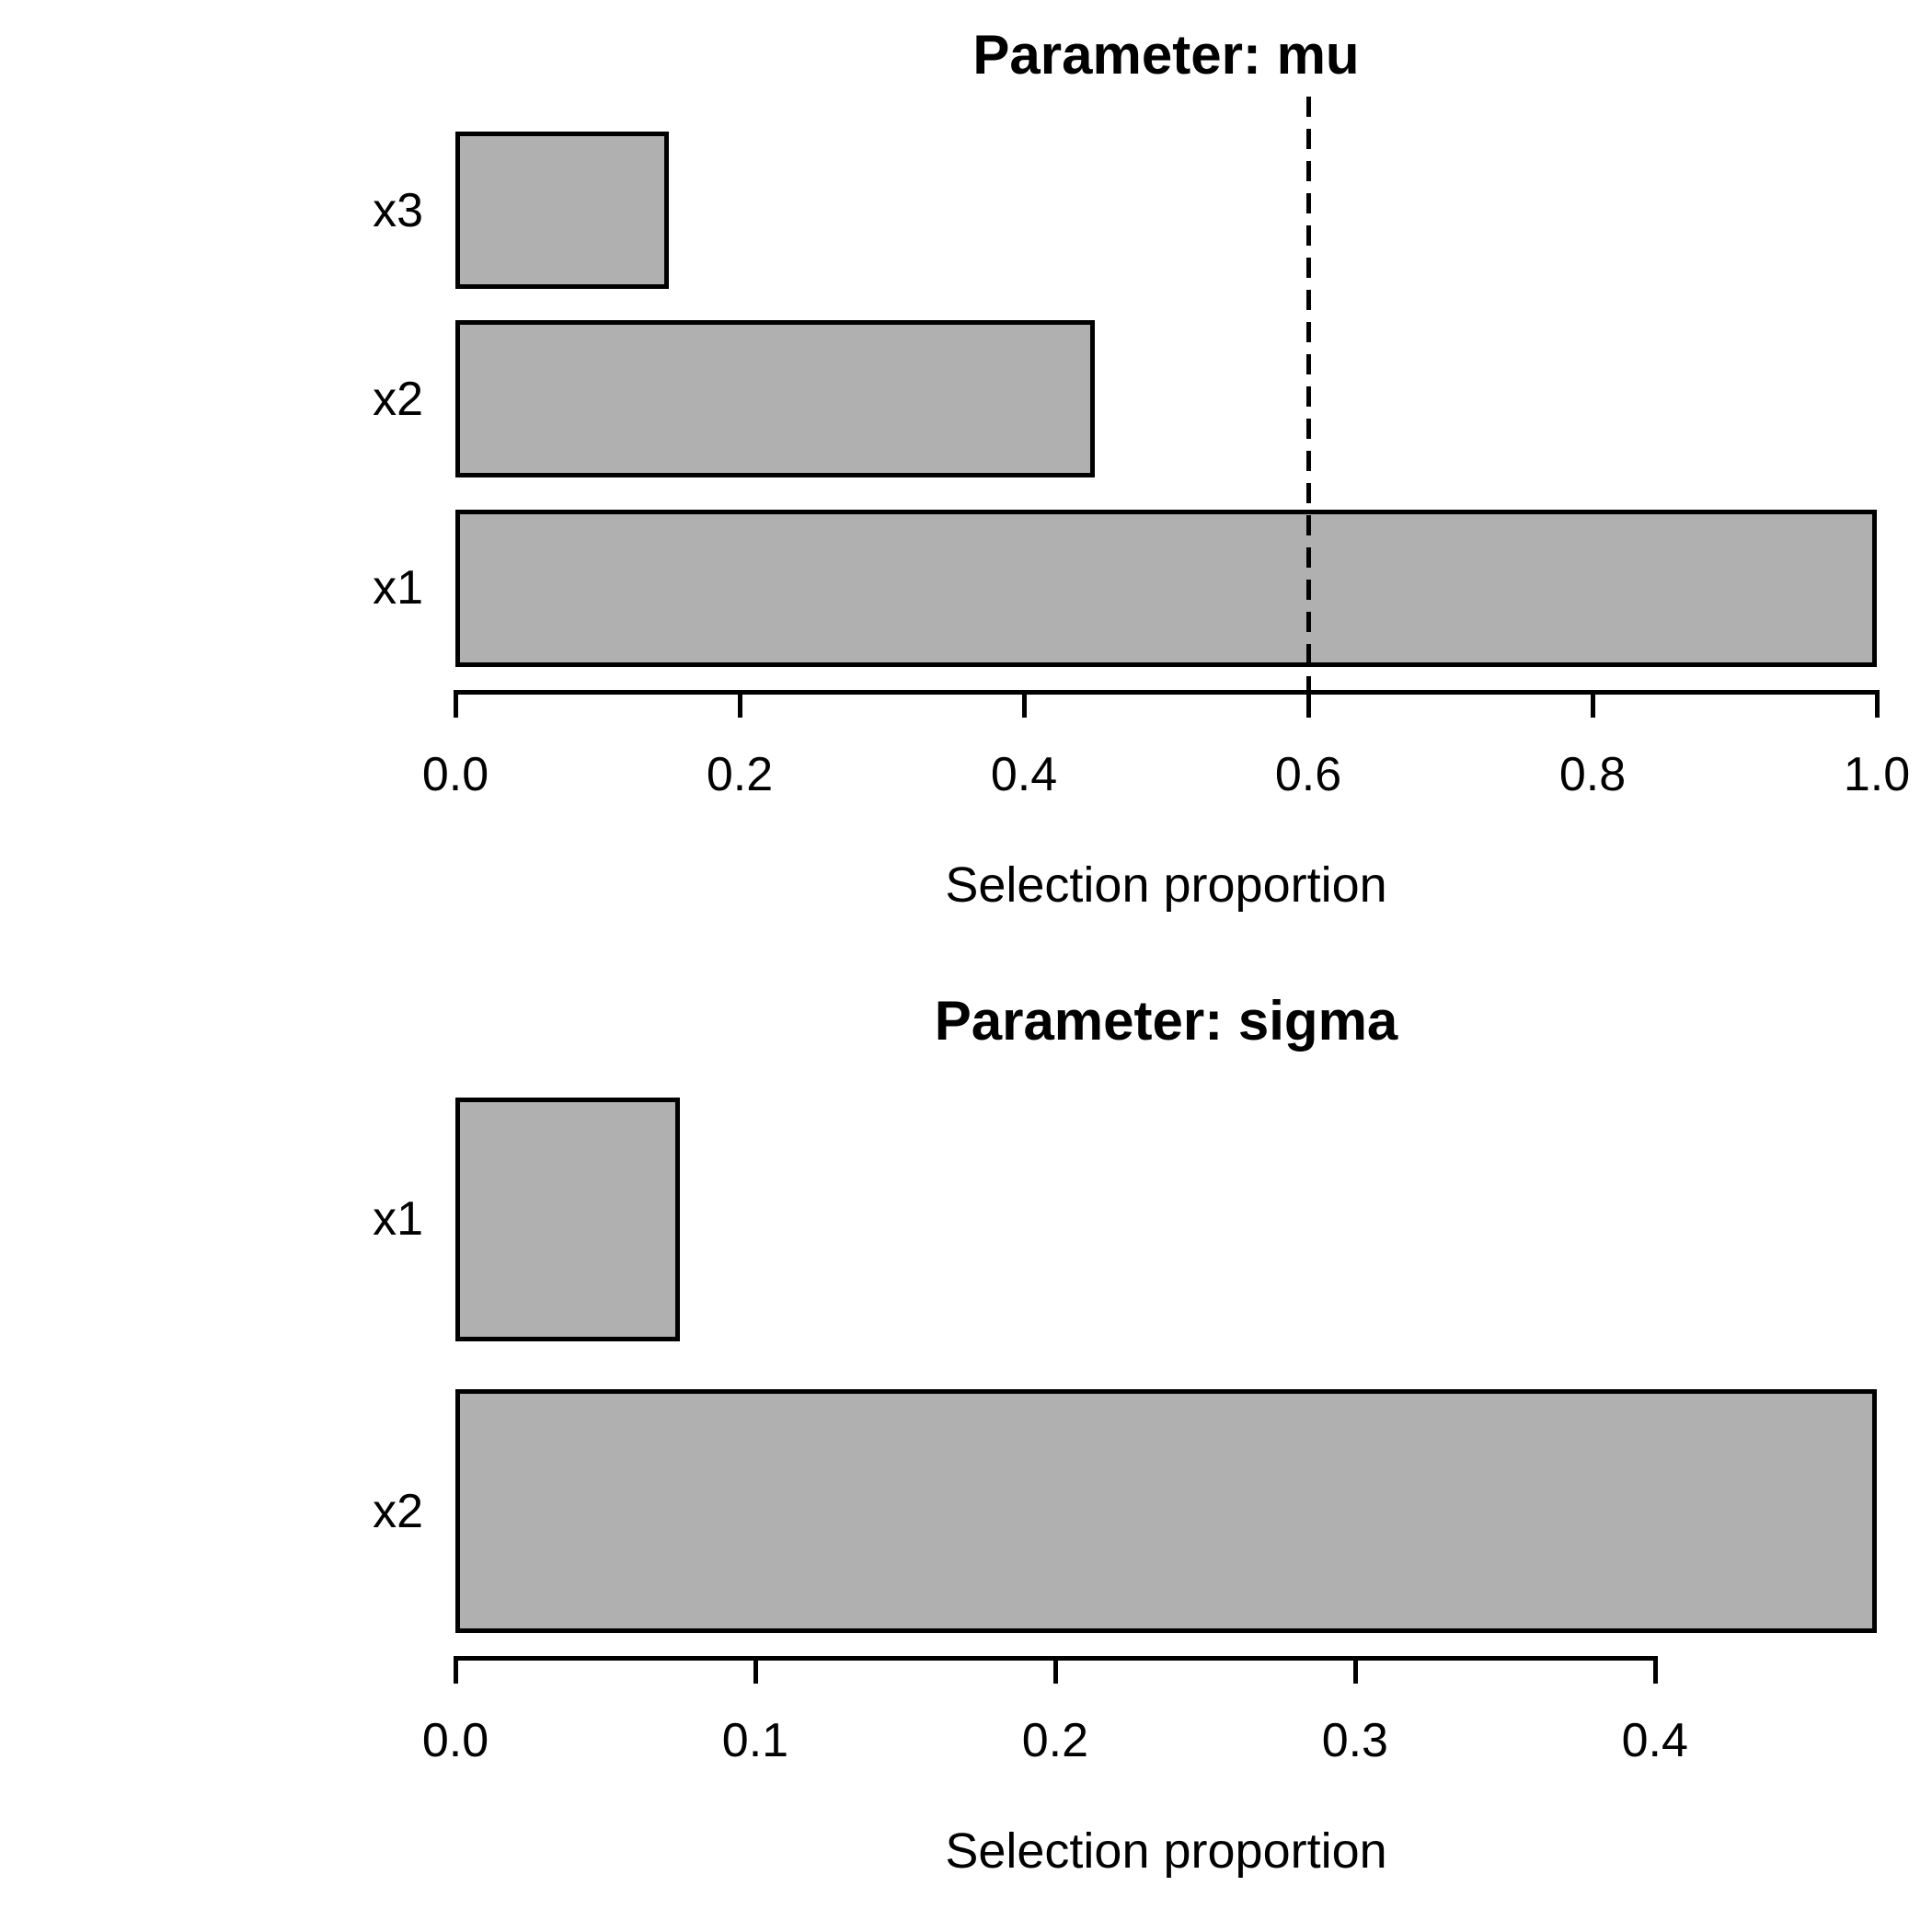  Describe the element at coordinates (1166, 692) in the screenshot. I see `x-axis-line` at that location.